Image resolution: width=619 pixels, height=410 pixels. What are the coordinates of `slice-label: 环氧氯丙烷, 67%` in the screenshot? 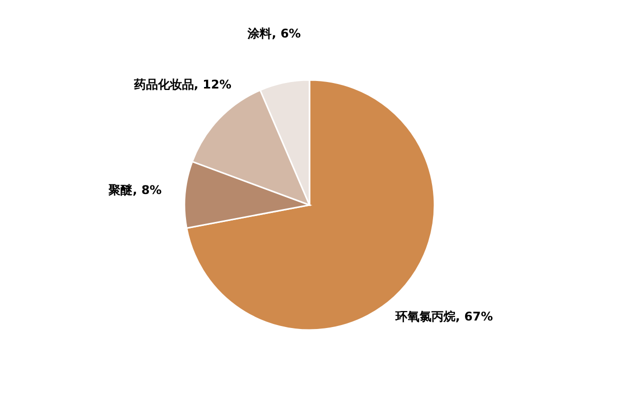 It's located at (443, 317).